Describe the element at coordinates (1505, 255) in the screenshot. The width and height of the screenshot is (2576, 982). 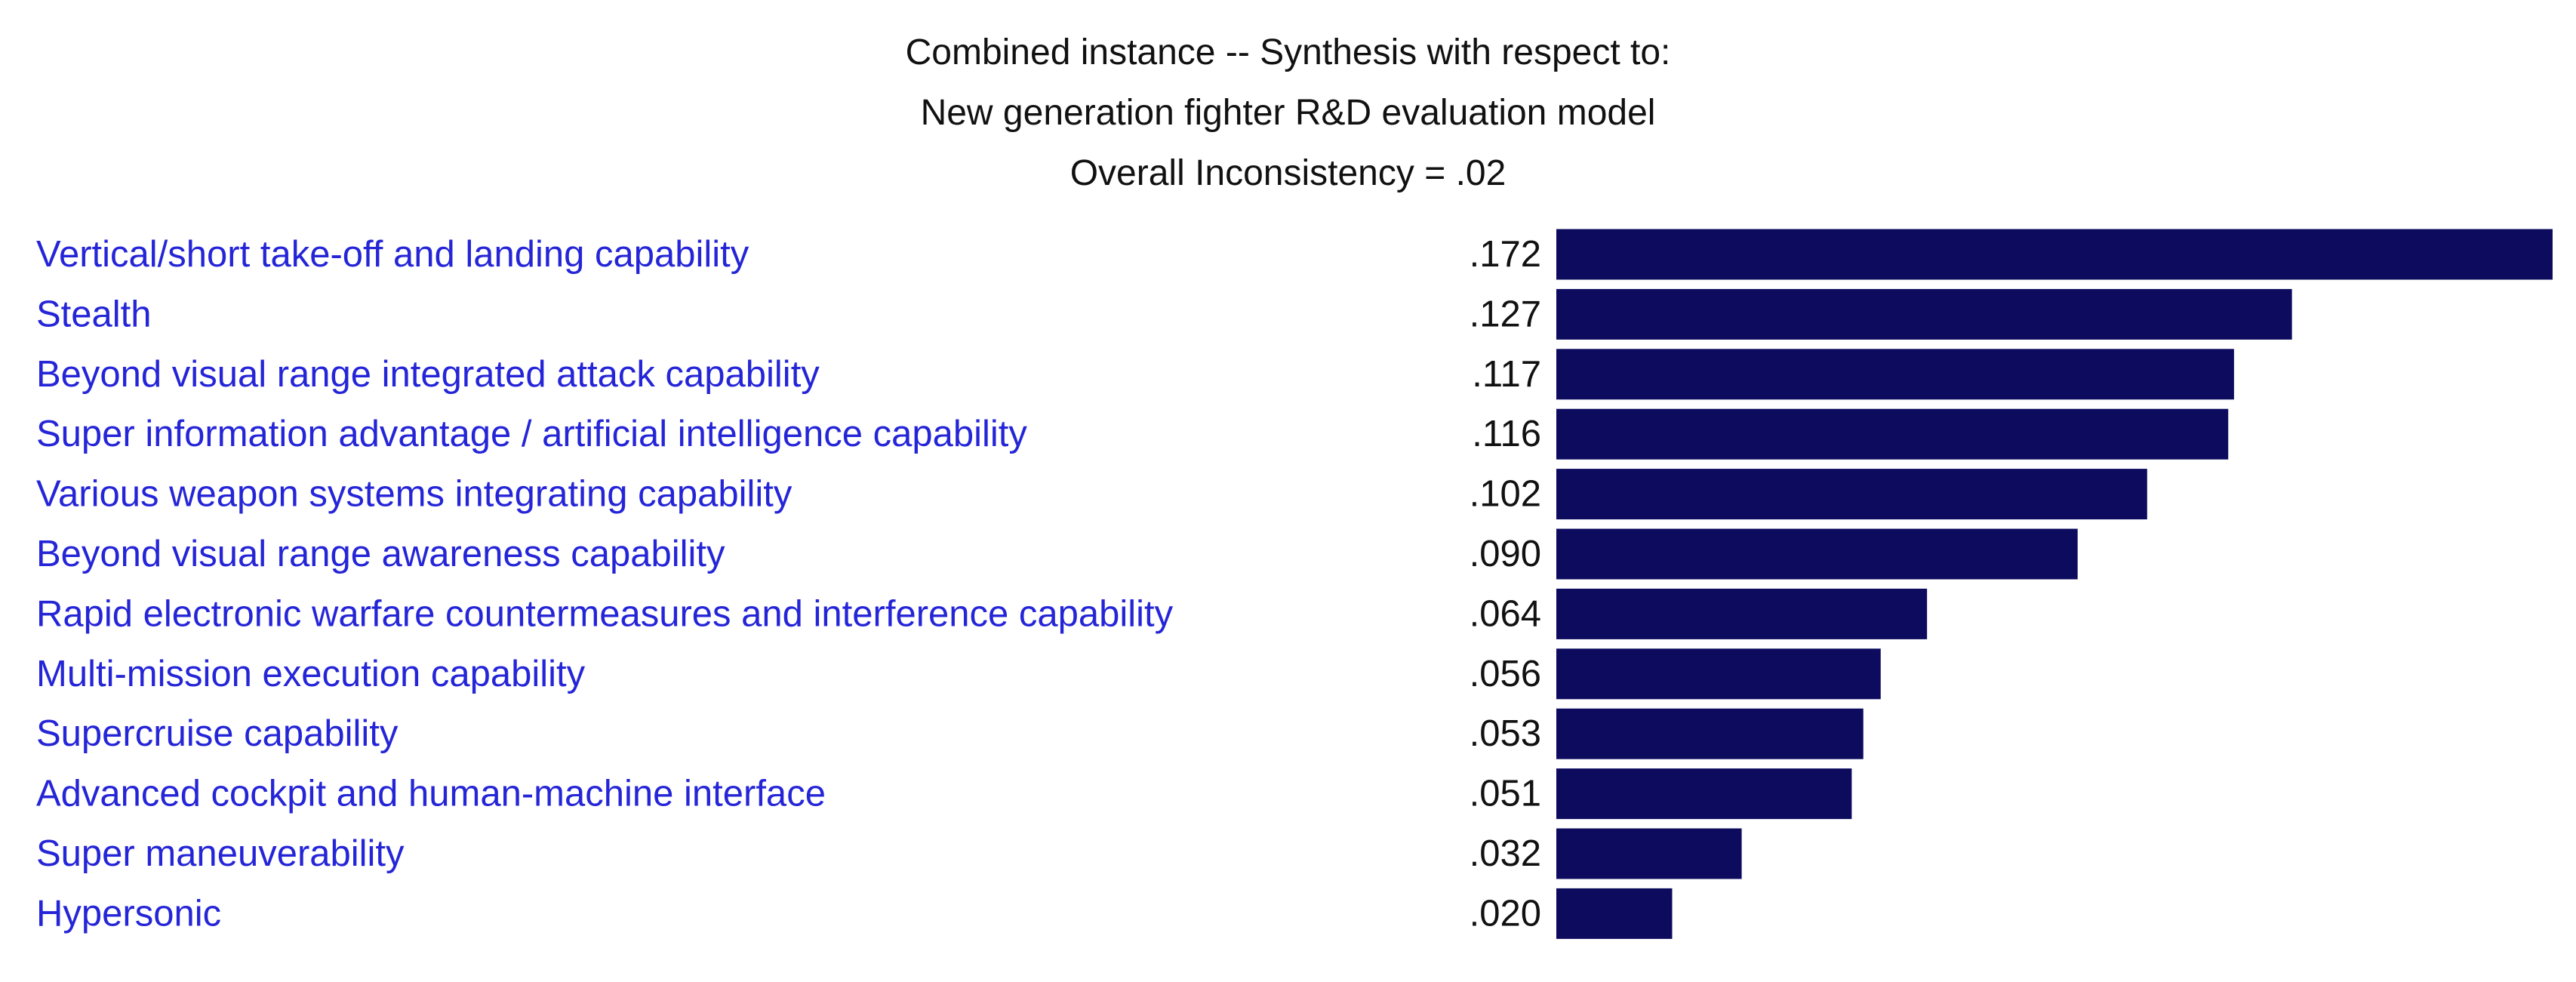
I see `value-label: .172` at that location.